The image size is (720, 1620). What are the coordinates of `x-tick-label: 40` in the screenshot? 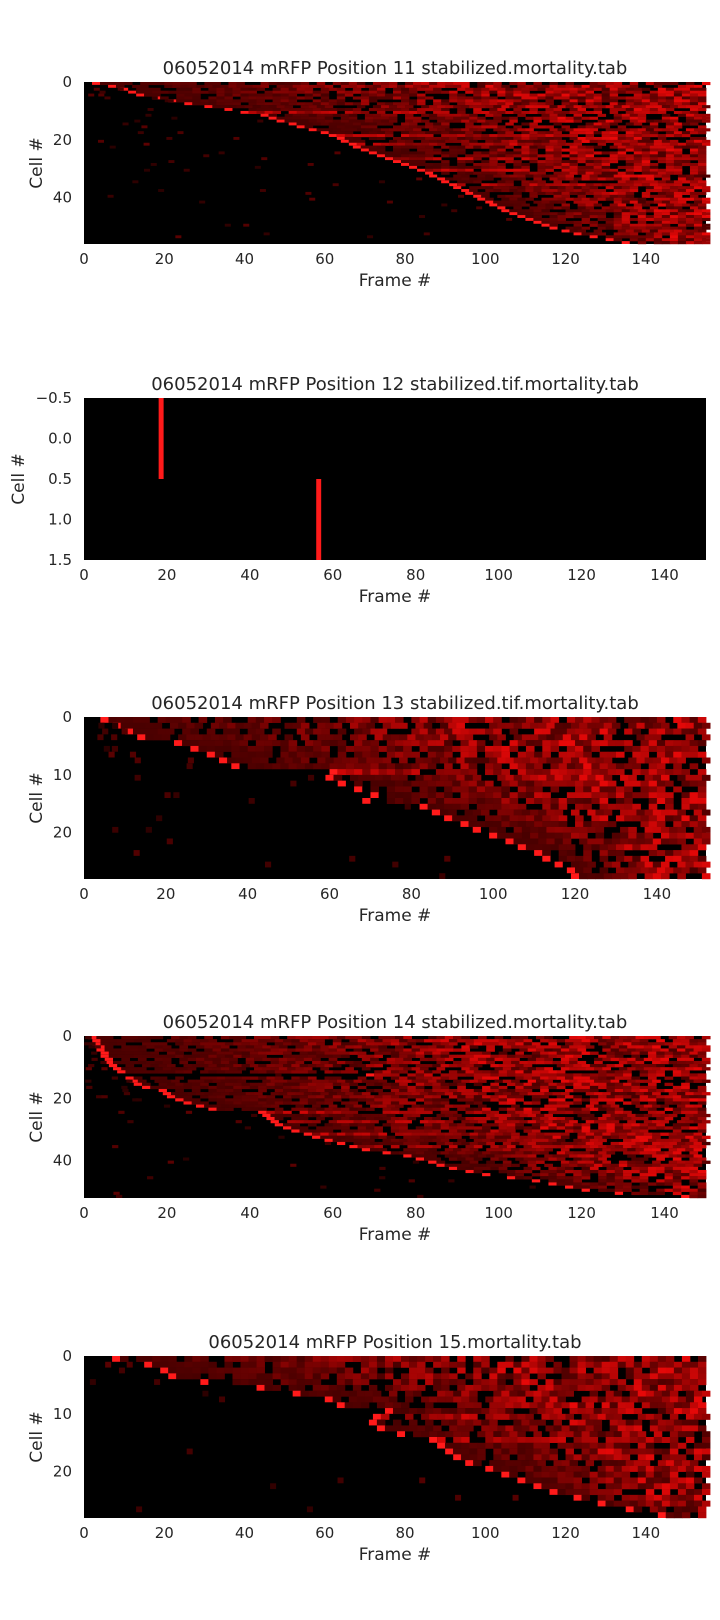 It's located at (249, 575).